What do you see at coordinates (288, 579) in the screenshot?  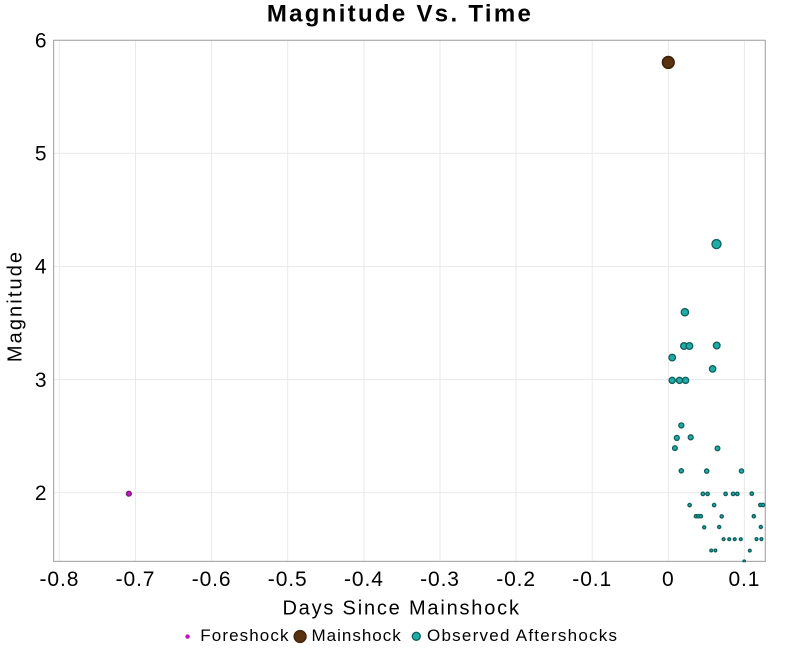 I see `svg-text: -0.5` at bounding box center [288, 579].